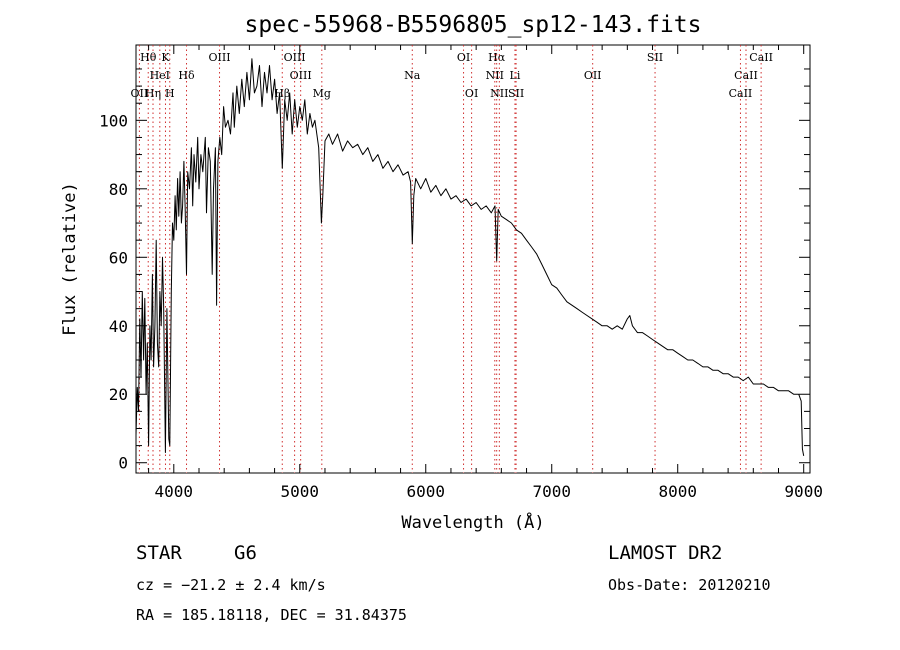 The width and height of the screenshot is (900, 650). What do you see at coordinates (425, 491) in the screenshot?
I see `x-tick-label: 6000` at bounding box center [425, 491].